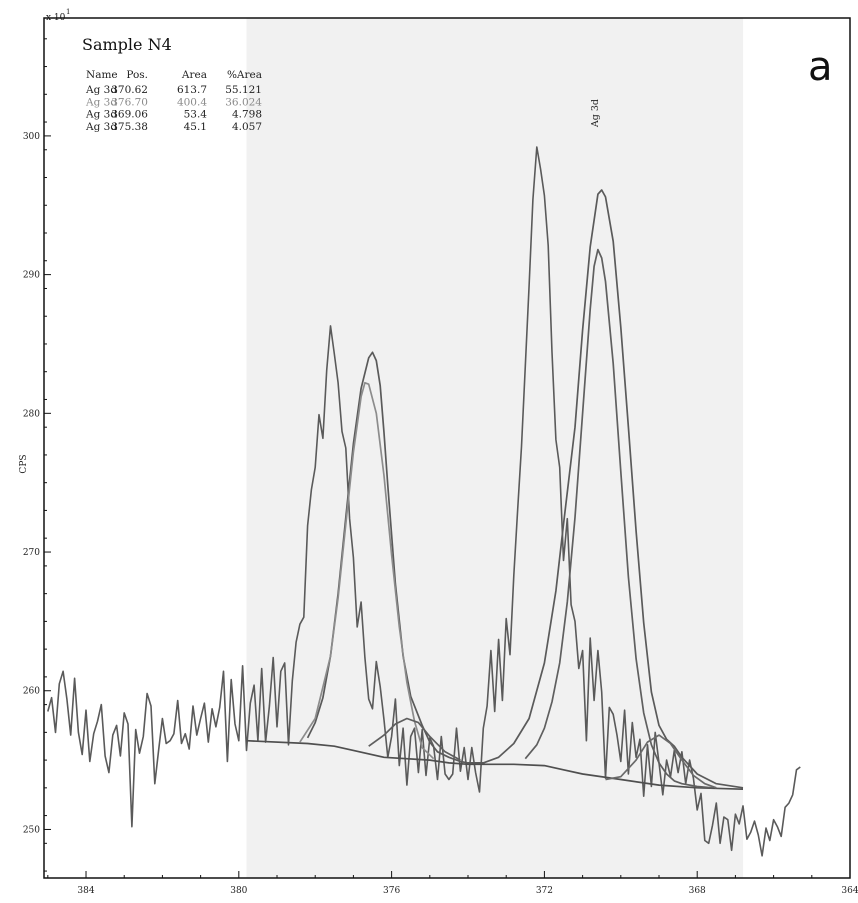 The width and height of the screenshot is (858, 903). What do you see at coordinates (247, 127) in the screenshot?
I see `table-cell-r3-c3: 4.057` at bounding box center [247, 127].